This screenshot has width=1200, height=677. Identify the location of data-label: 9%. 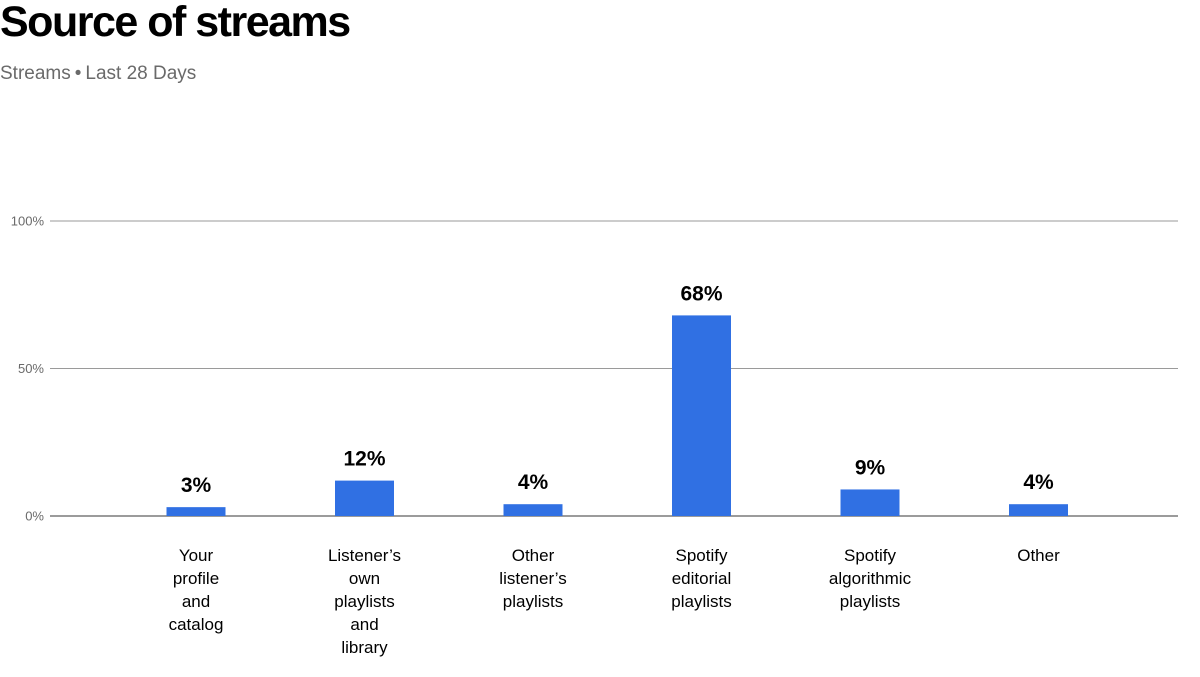
(870, 467).